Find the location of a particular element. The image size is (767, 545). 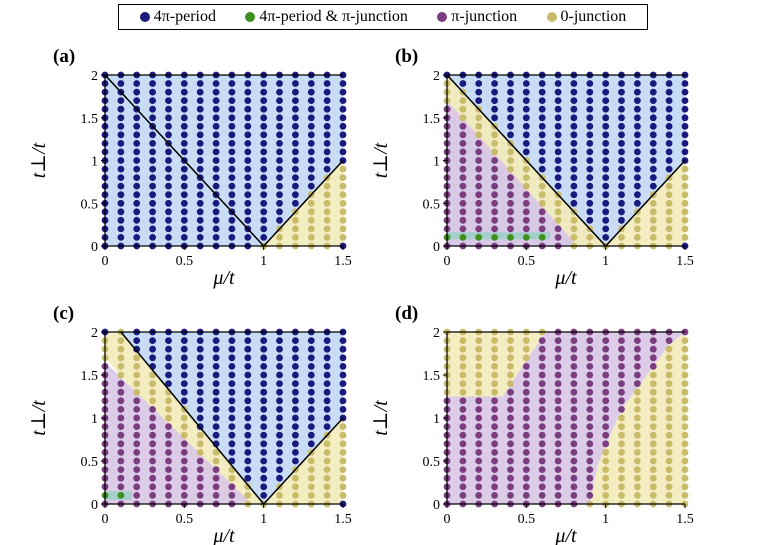

x-tick-label: 1.5 is located at coordinates (343, 261).